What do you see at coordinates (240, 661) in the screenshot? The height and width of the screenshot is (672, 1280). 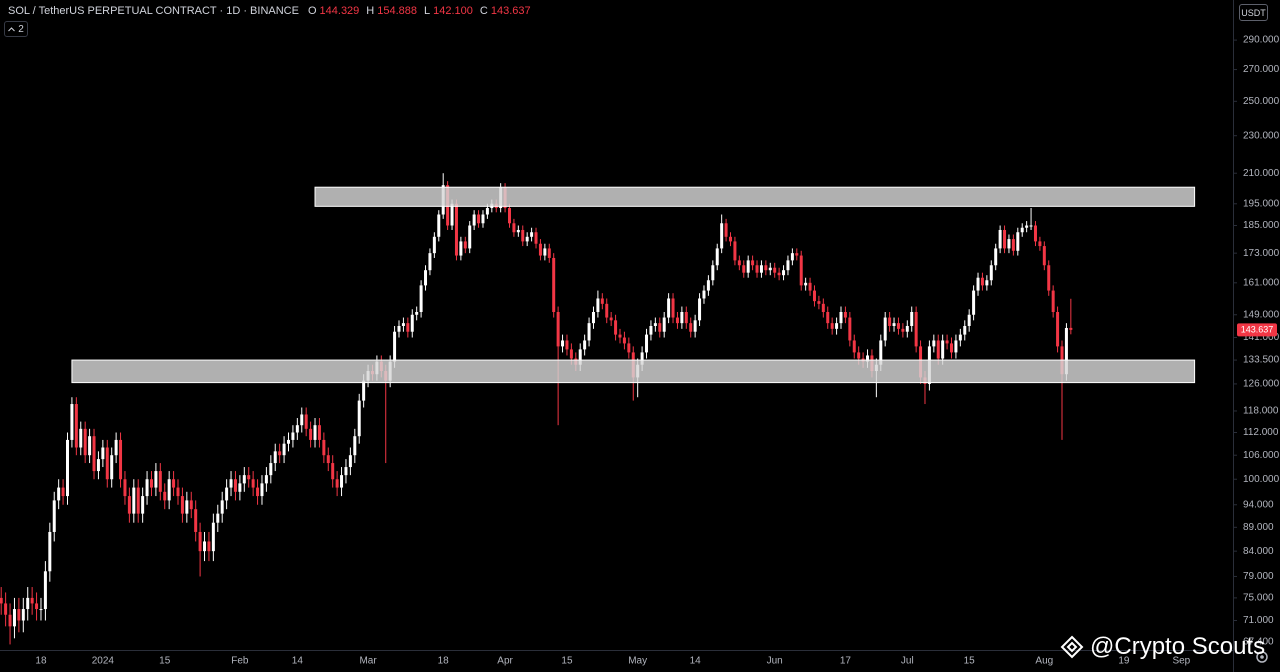 I see `x-tick-label: Feb` at bounding box center [240, 661].